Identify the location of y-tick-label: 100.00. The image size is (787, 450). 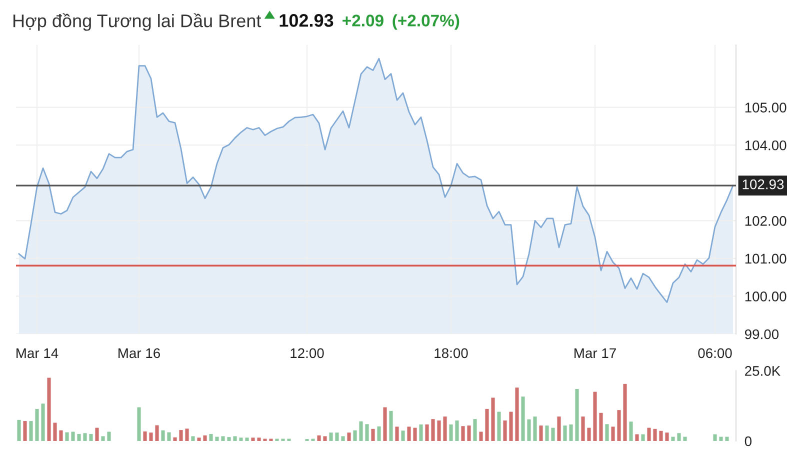
(765, 297).